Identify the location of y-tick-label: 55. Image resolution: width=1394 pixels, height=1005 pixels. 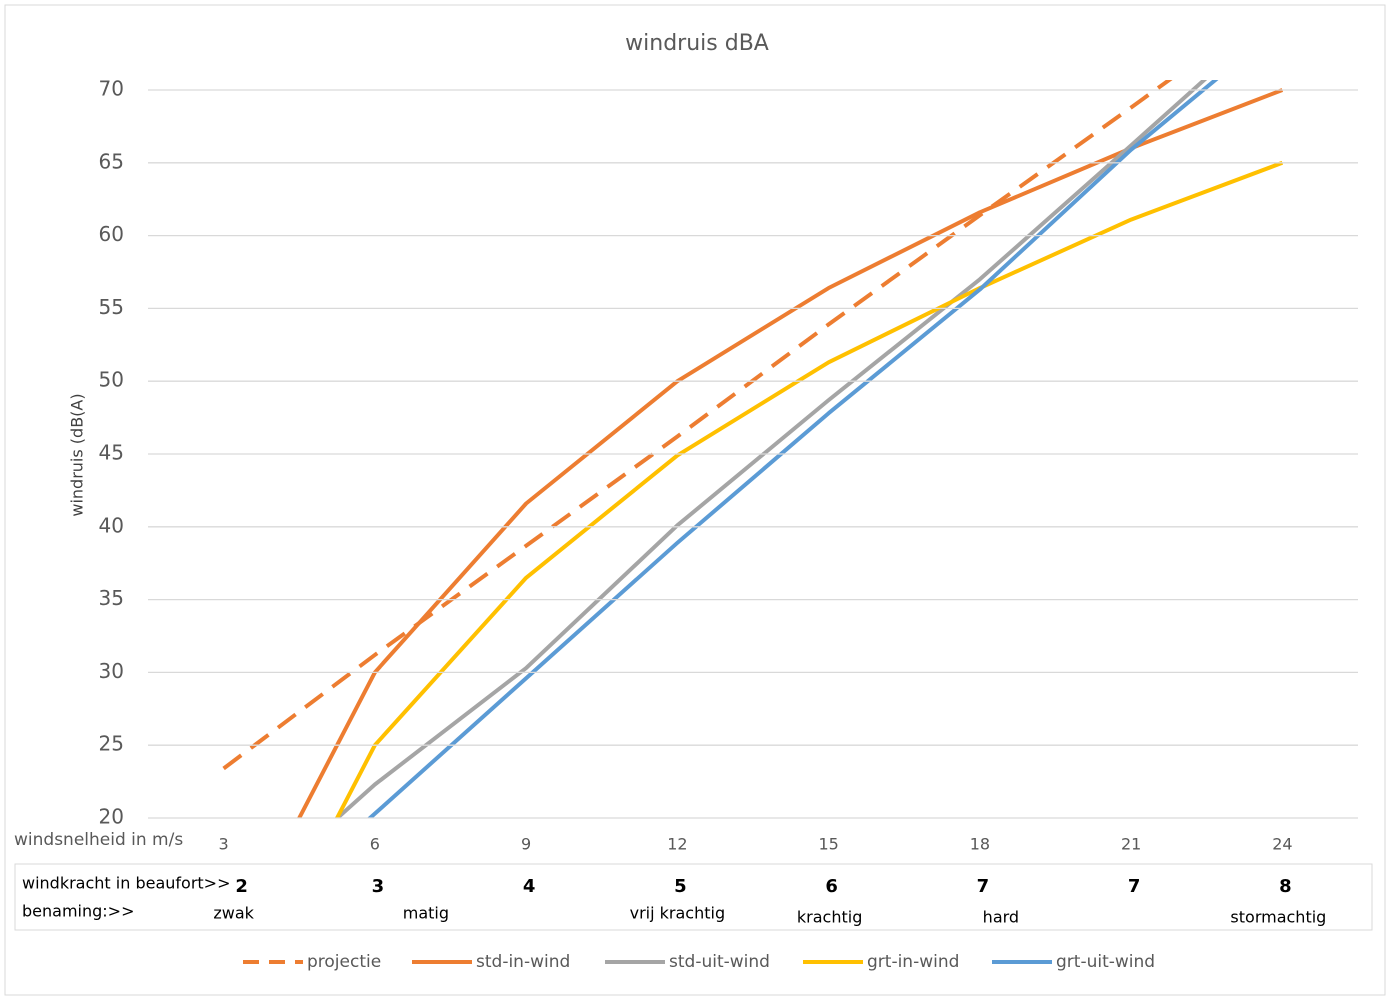
(111, 307).